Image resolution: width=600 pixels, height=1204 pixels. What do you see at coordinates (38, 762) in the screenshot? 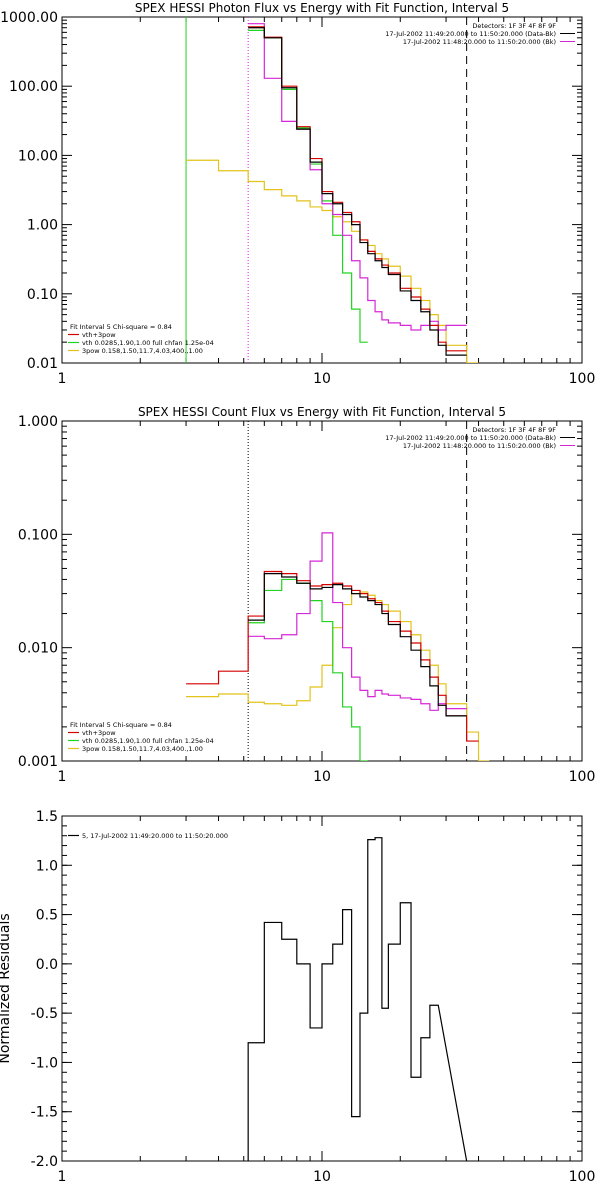
I see `y-tick-label: 0.001` at bounding box center [38, 762].